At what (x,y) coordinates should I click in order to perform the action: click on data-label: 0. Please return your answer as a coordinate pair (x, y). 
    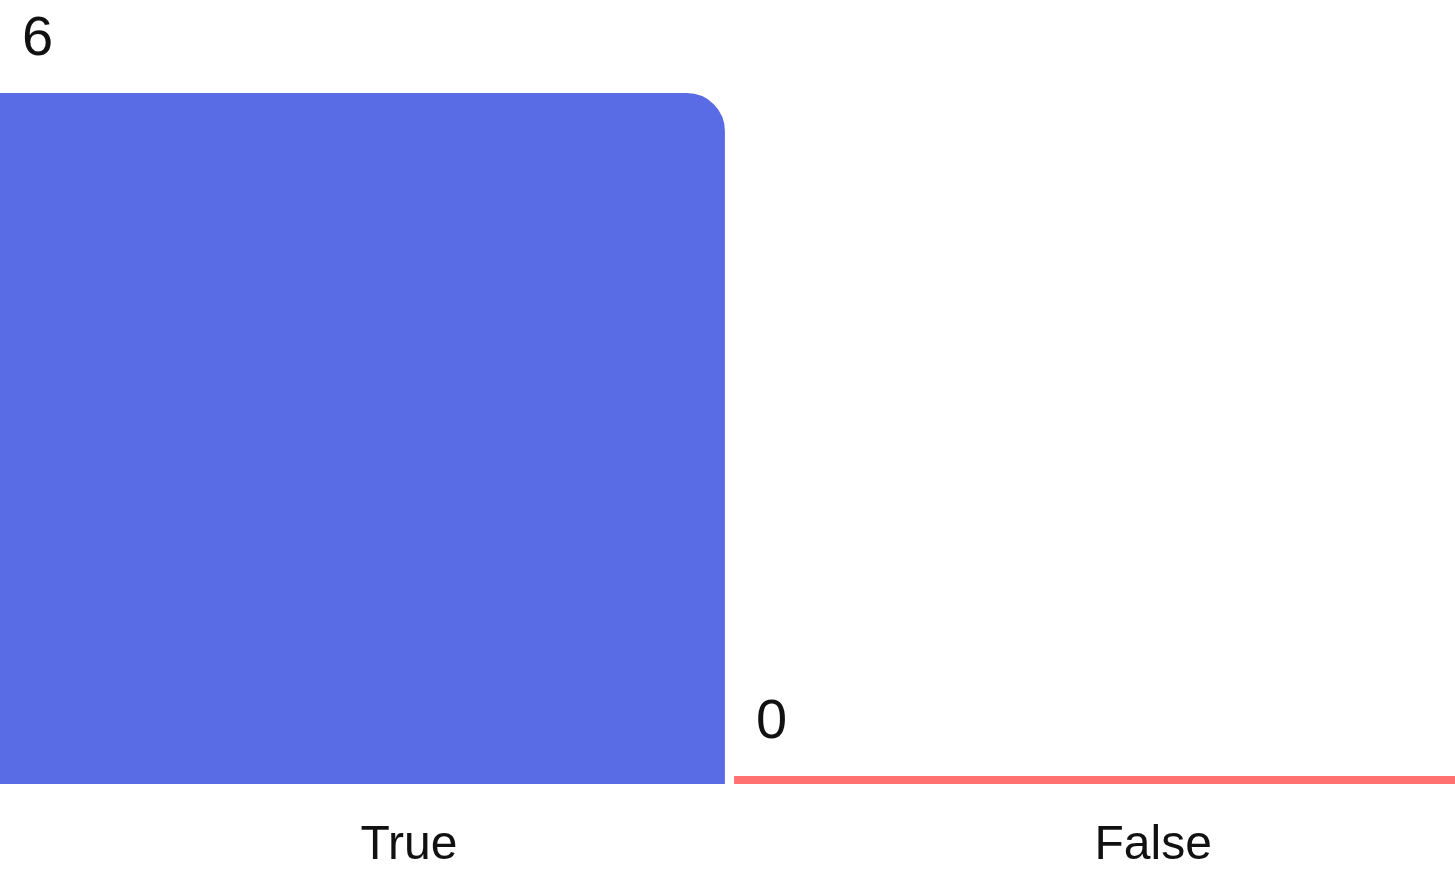
    Looking at the image, I should click on (772, 718).